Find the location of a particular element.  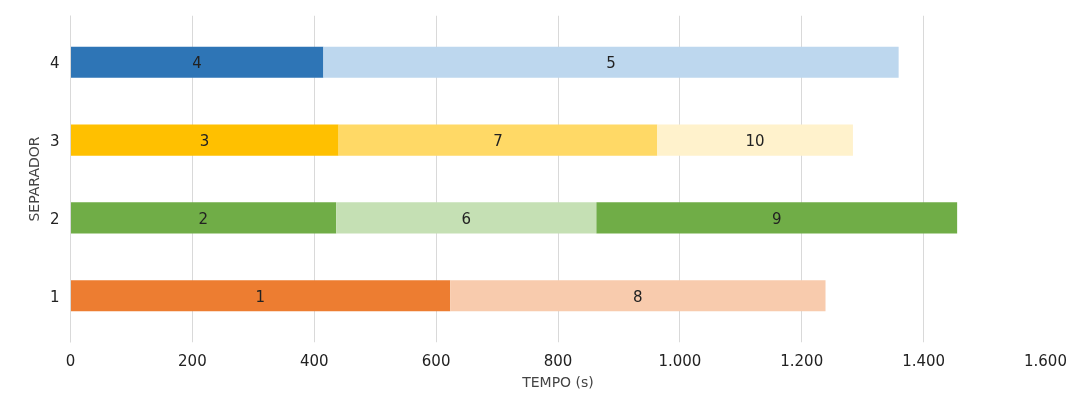

annotation: 6 is located at coordinates (466, 218).